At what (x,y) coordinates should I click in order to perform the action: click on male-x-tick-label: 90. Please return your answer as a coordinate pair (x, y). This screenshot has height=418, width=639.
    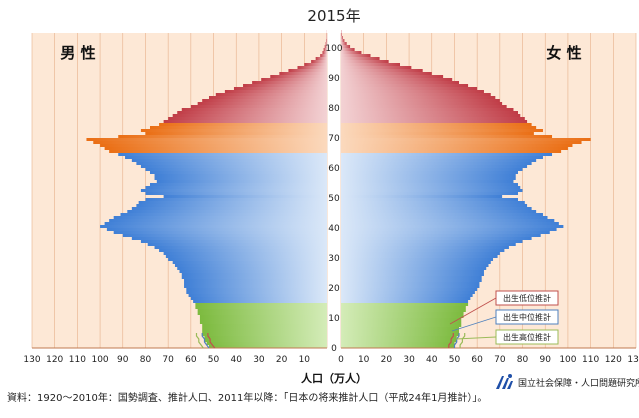
    Looking at the image, I should click on (123, 360).